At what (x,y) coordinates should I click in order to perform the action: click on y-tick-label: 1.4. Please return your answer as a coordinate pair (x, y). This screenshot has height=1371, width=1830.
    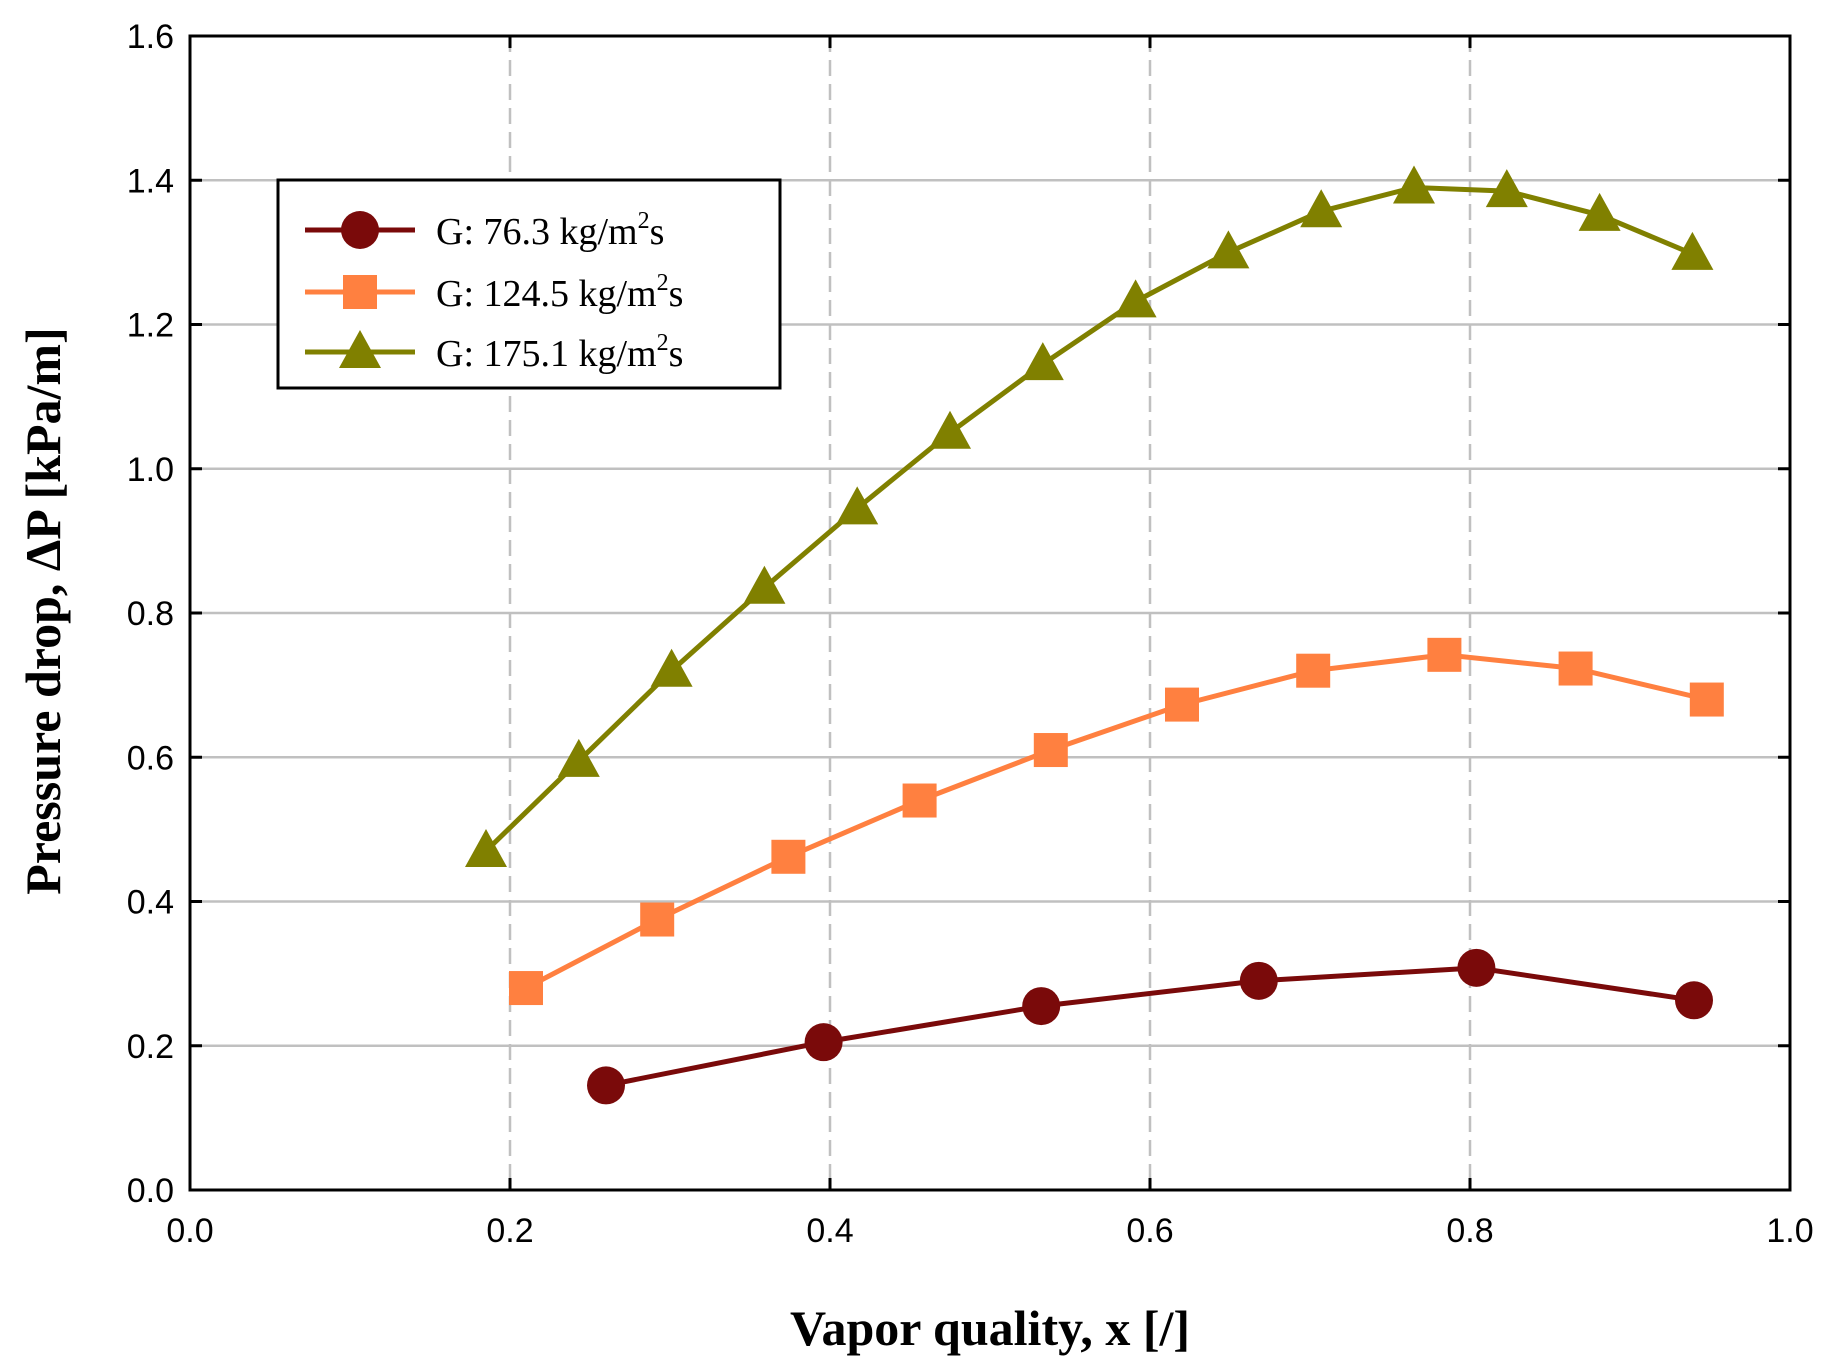
    Looking at the image, I should click on (150, 181).